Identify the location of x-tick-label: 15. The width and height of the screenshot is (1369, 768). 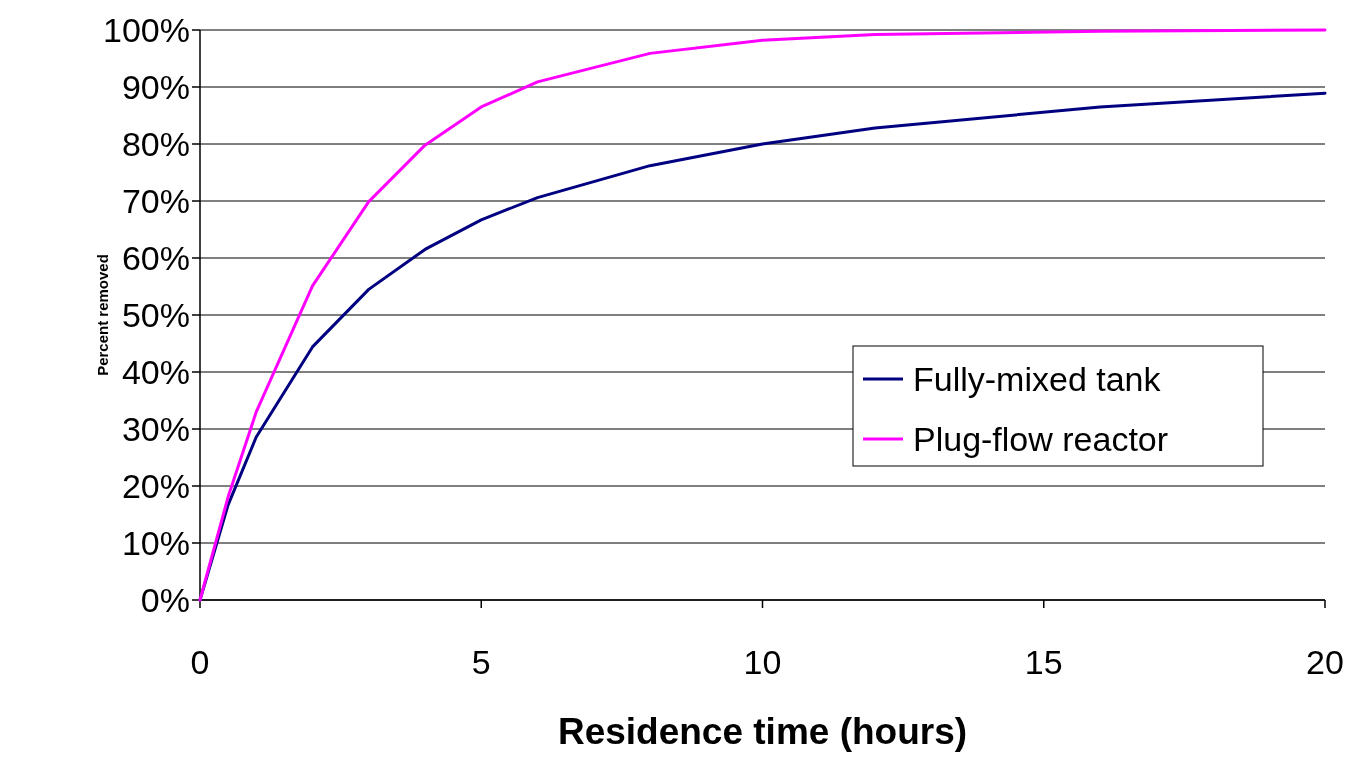
(1043, 662).